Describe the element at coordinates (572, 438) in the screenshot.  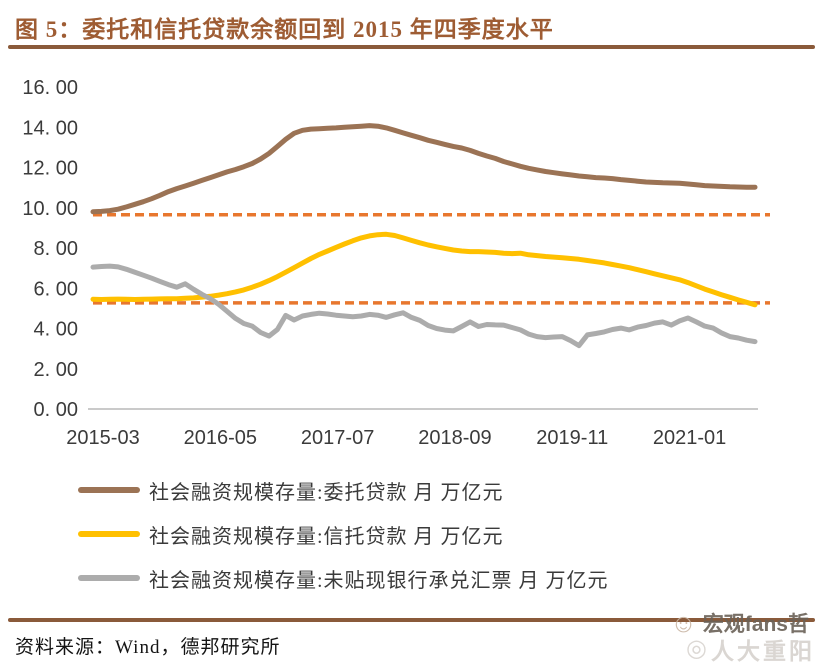
I see `x-axis-tick-label: 2019-11` at that location.